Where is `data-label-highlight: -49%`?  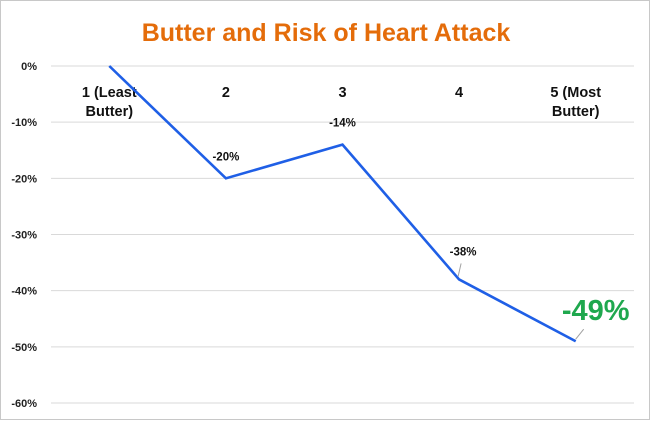
data-label-highlight: -49% is located at coordinates (596, 311).